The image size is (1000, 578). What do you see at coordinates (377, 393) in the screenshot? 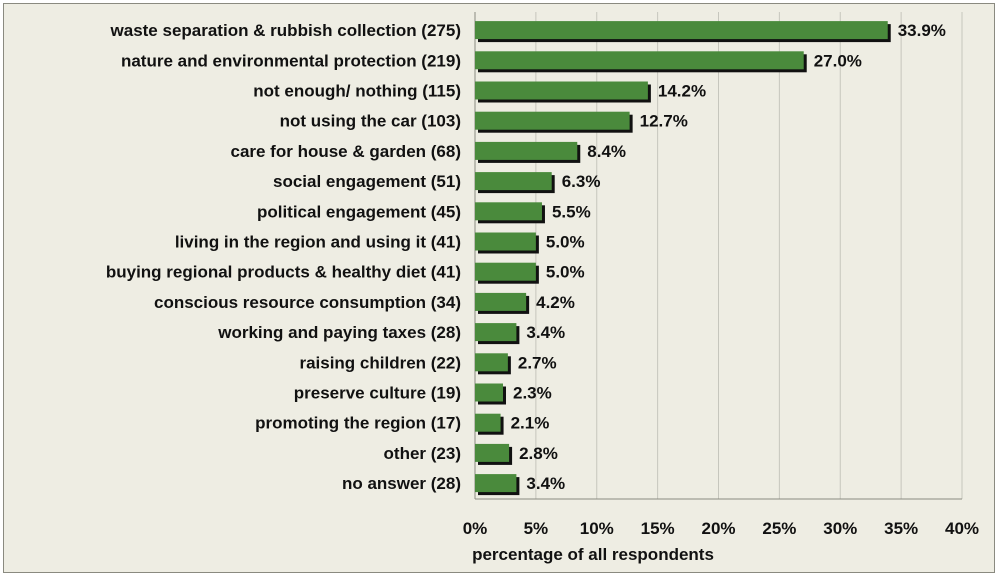
I see `category-label: preserve culture (19)` at bounding box center [377, 393].